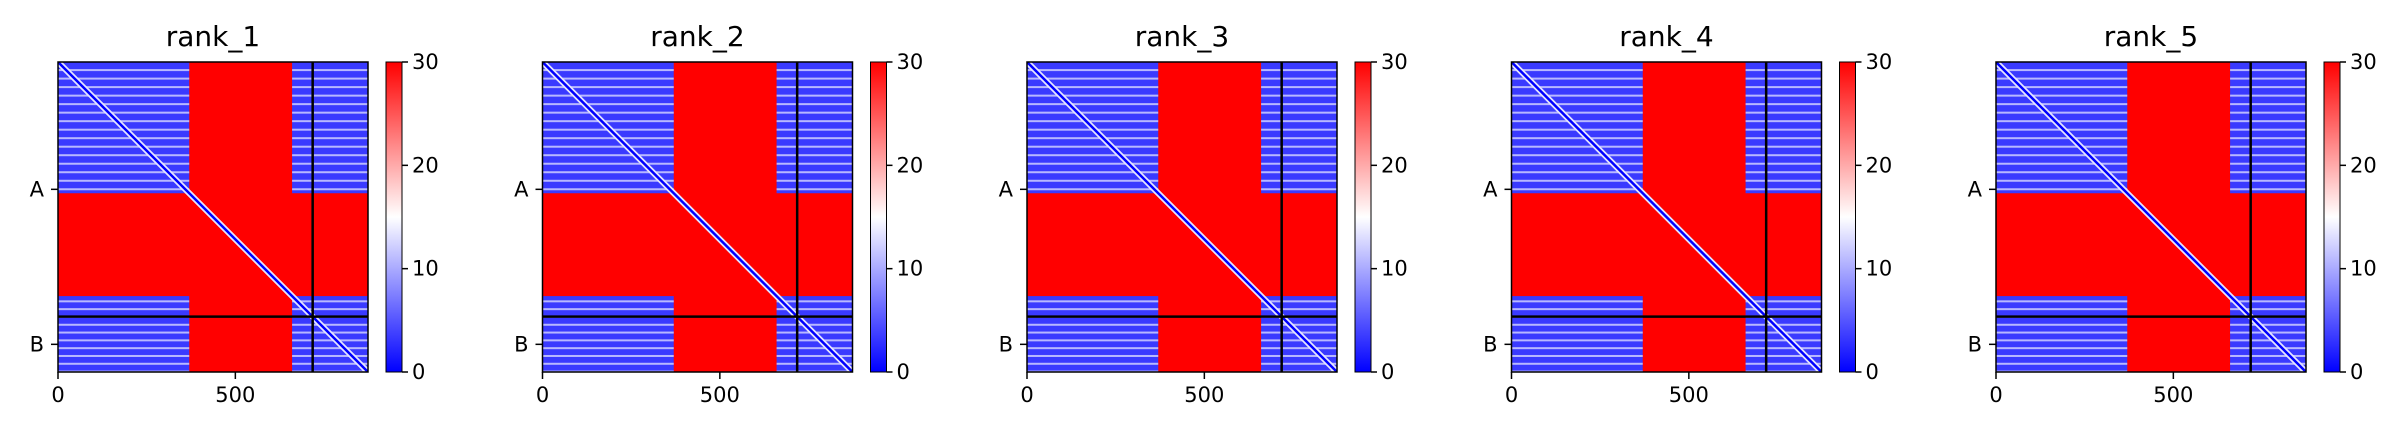  I want to click on x-tick-label: 500, so click(2173, 395).